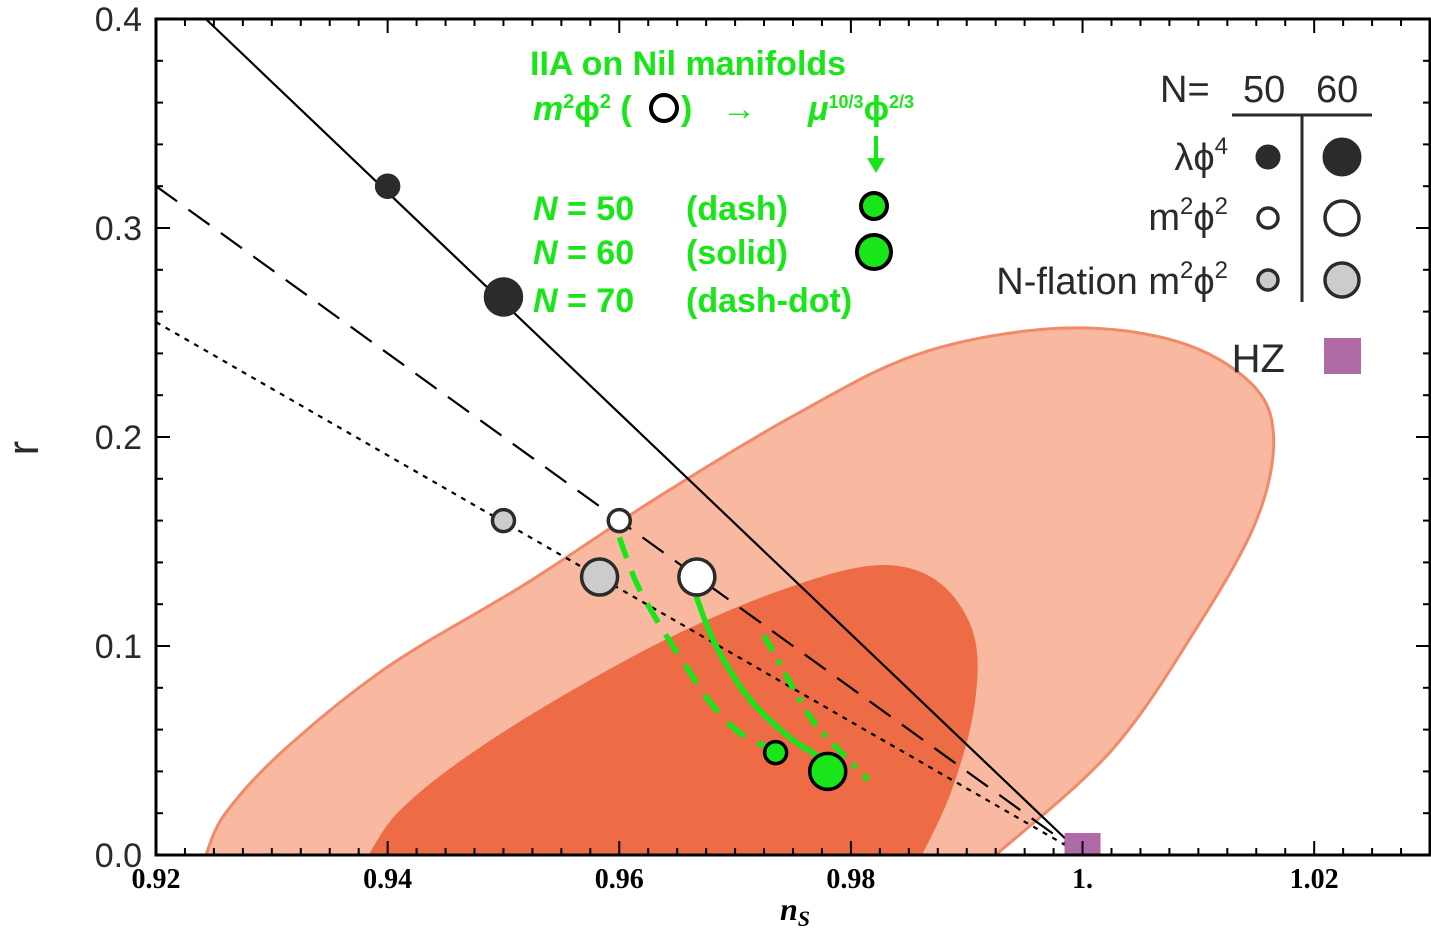 The height and width of the screenshot is (929, 1431). Describe the element at coordinates (874, 252) in the screenshot. I see `n60-green-marker` at that location.